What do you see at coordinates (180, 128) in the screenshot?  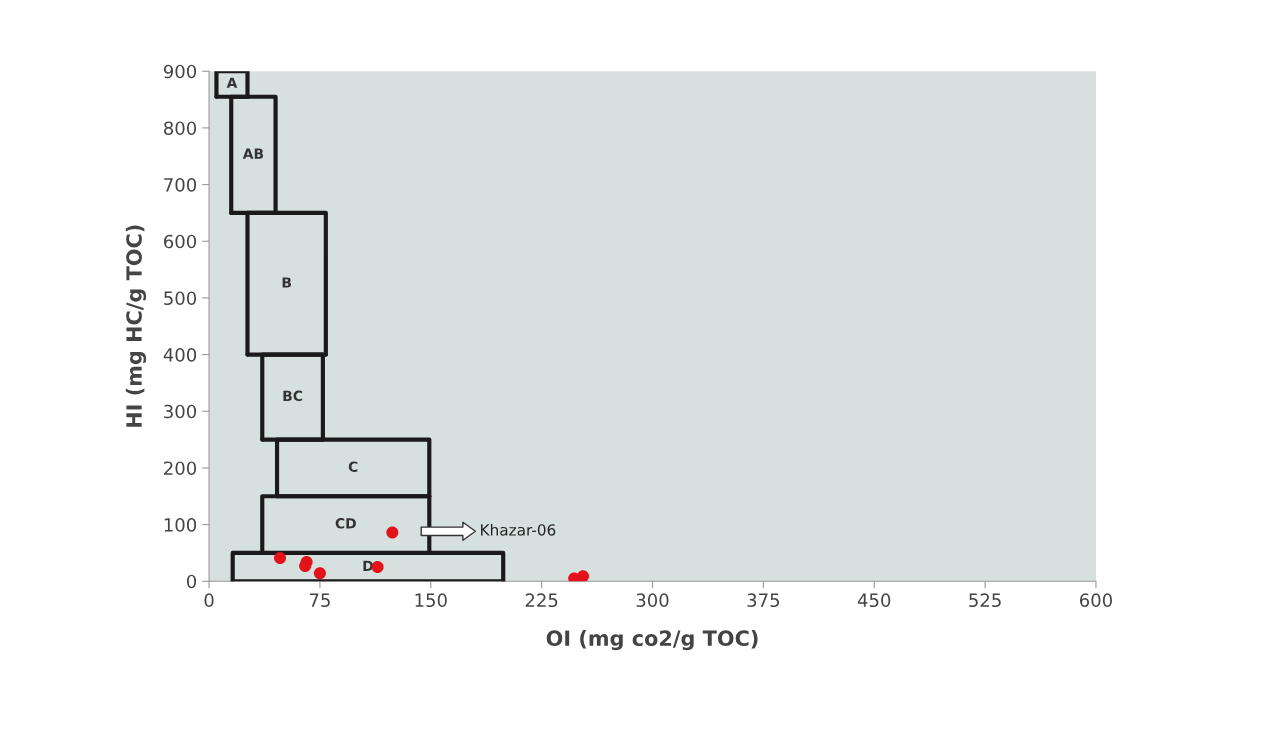 I see `y-tick-label: 800` at bounding box center [180, 128].